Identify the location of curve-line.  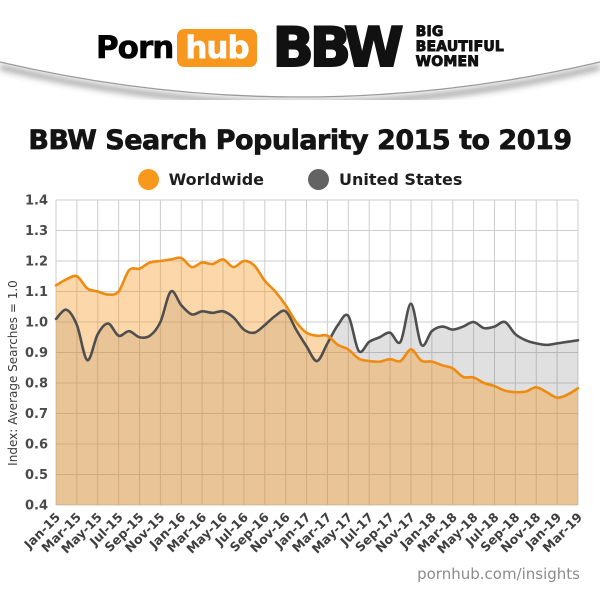
(300, 79).